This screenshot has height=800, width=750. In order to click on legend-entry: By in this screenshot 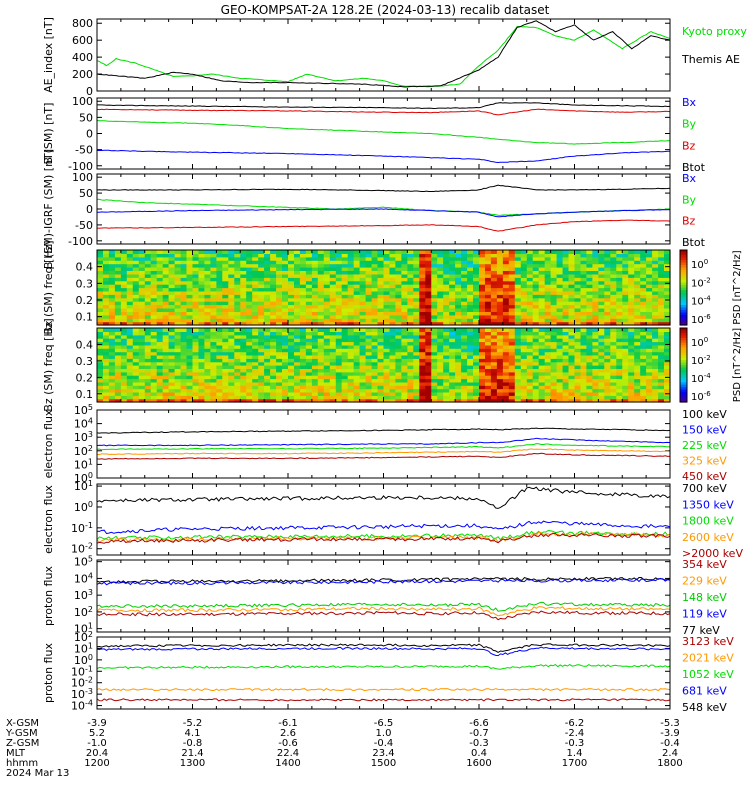, I will do `click(689, 124)`.